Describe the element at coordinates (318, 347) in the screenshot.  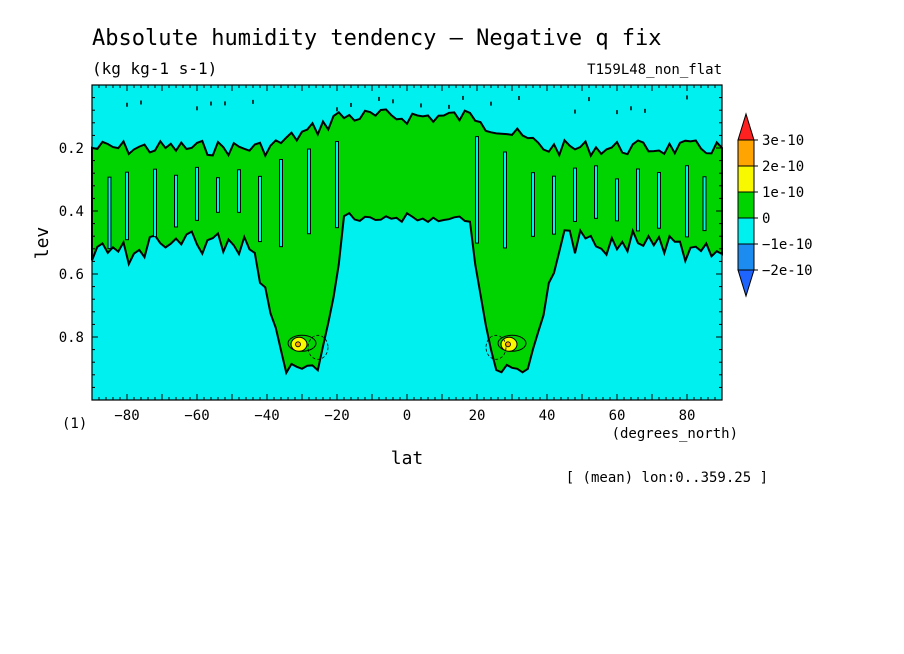
I see `negative-contour-south` at that location.